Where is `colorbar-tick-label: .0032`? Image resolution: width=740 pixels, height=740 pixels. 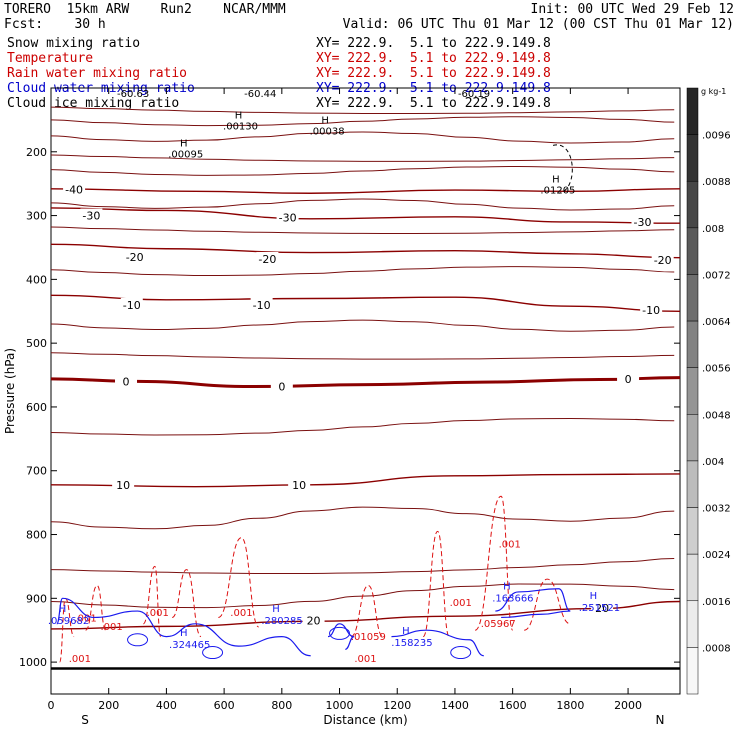 colorbar-tick-label: .0032 is located at coordinates (716, 509).